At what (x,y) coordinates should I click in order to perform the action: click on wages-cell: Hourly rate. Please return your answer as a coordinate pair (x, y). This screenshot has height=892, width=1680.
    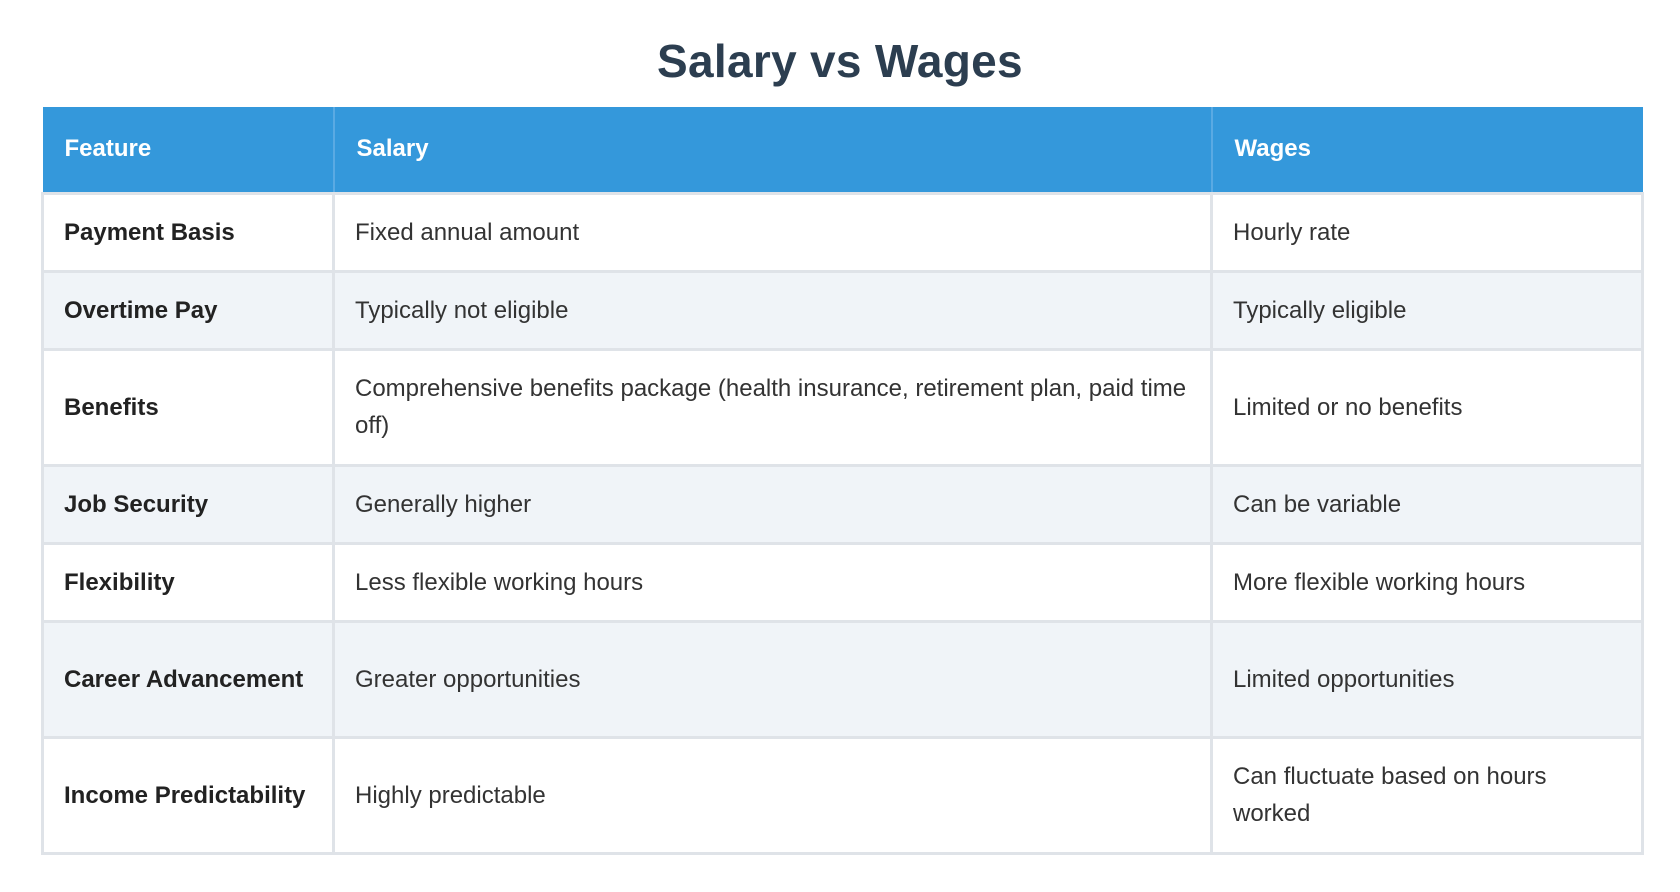
    Looking at the image, I should click on (1427, 232).